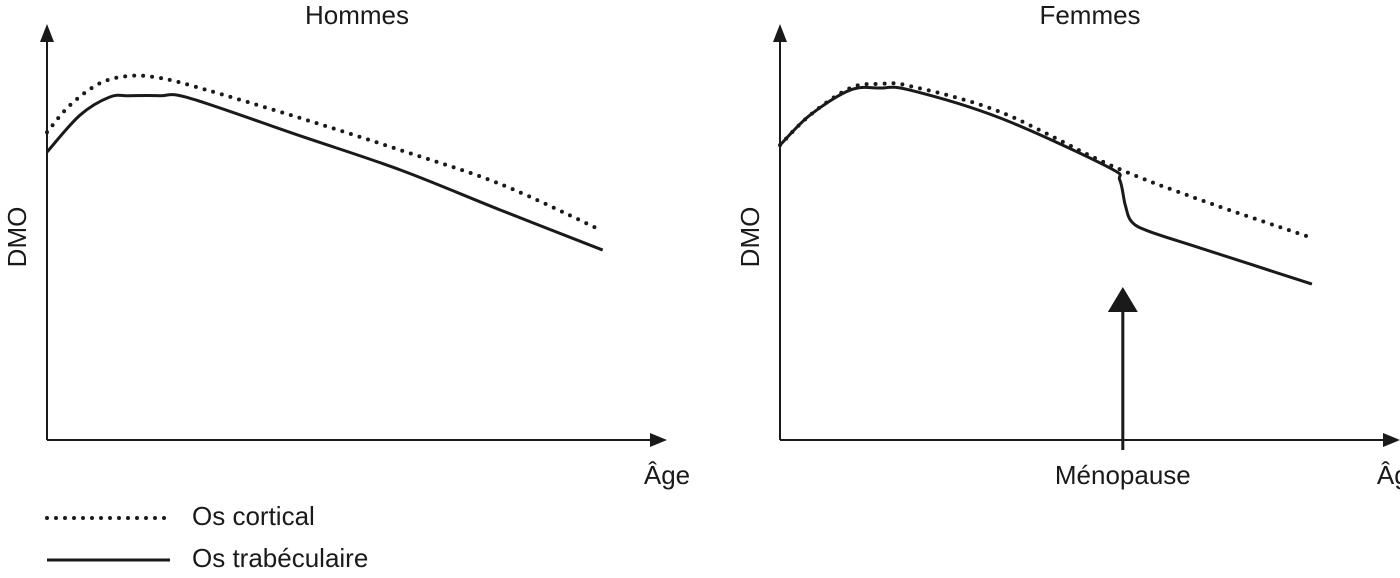  I want to click on legend-label: Os trabéculaire, so click(280, 558).